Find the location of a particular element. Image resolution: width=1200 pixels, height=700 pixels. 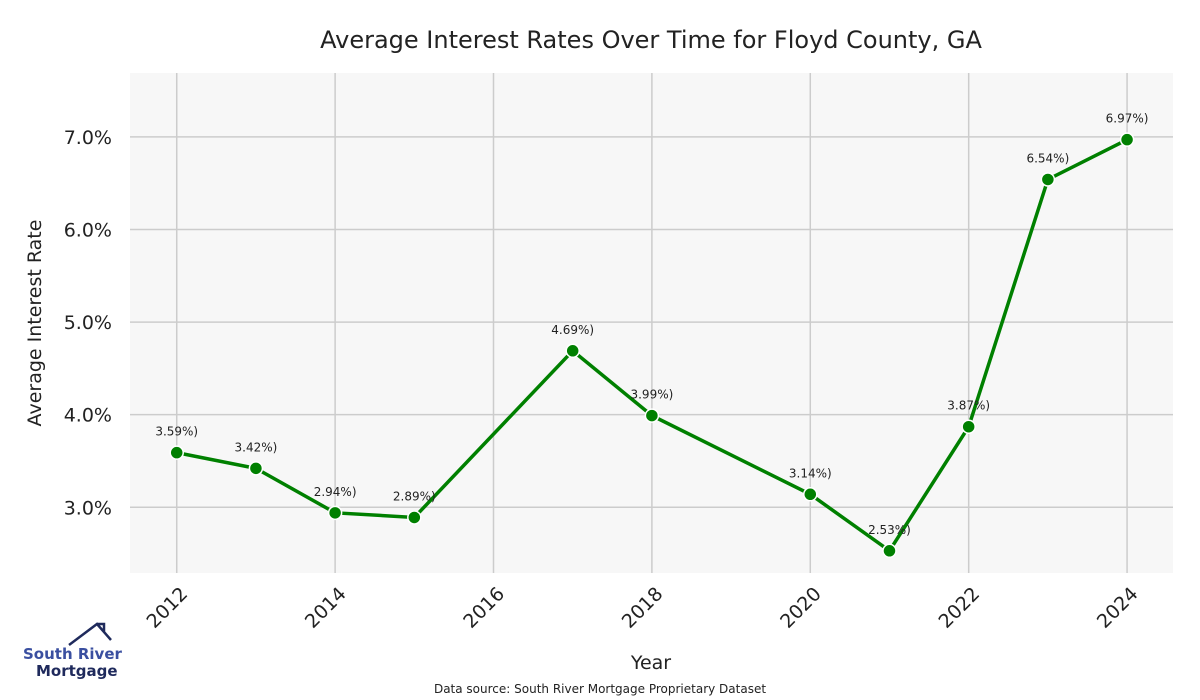

data-label: 3.59%) is located at coordinates (176, 432).